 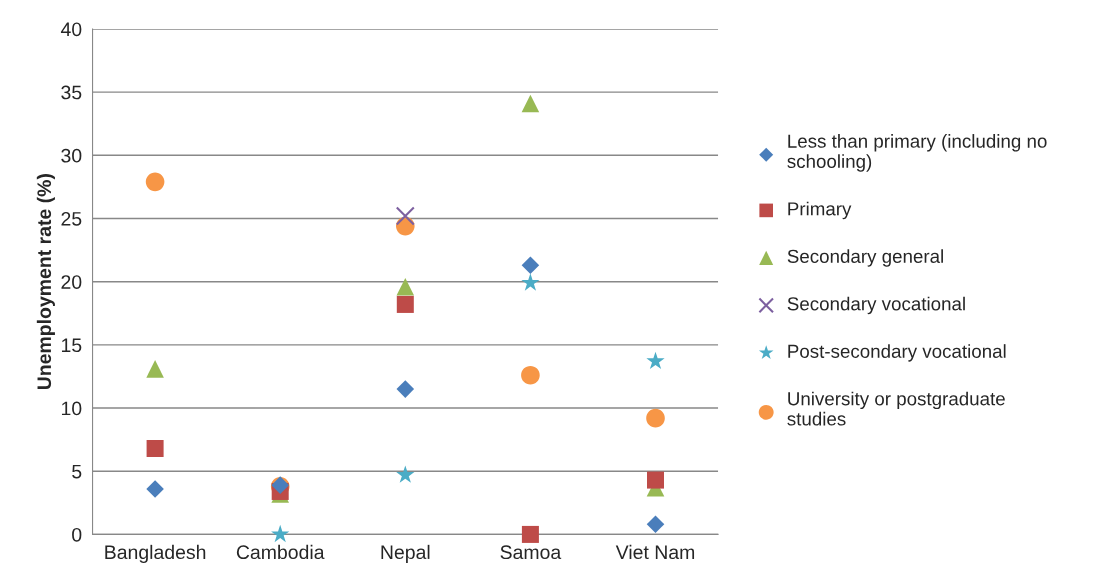 What do you see at coordinates (77, 471) in the screenshot?
I see `y-tick-label: 5` at bounding box center [77, 471].